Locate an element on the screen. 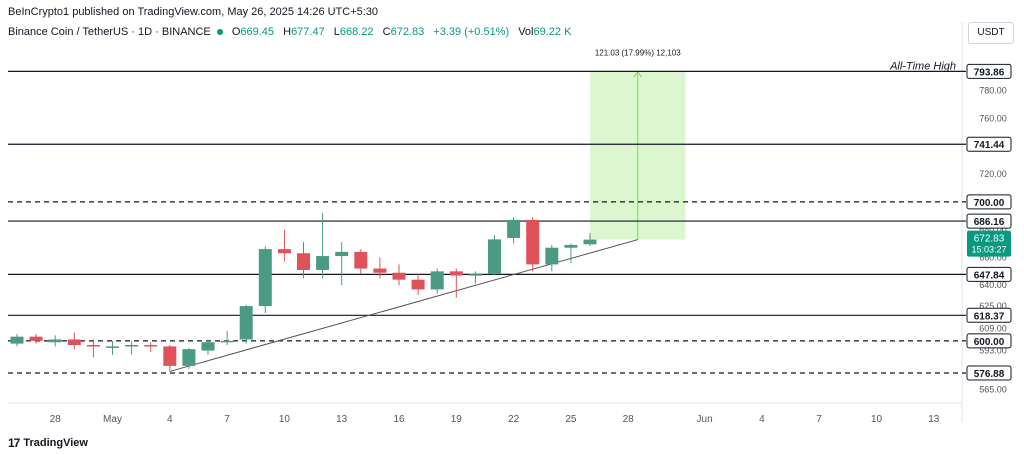 The image size is (1024, 455). volume-label: Vol is located at coordinates (526, 32).